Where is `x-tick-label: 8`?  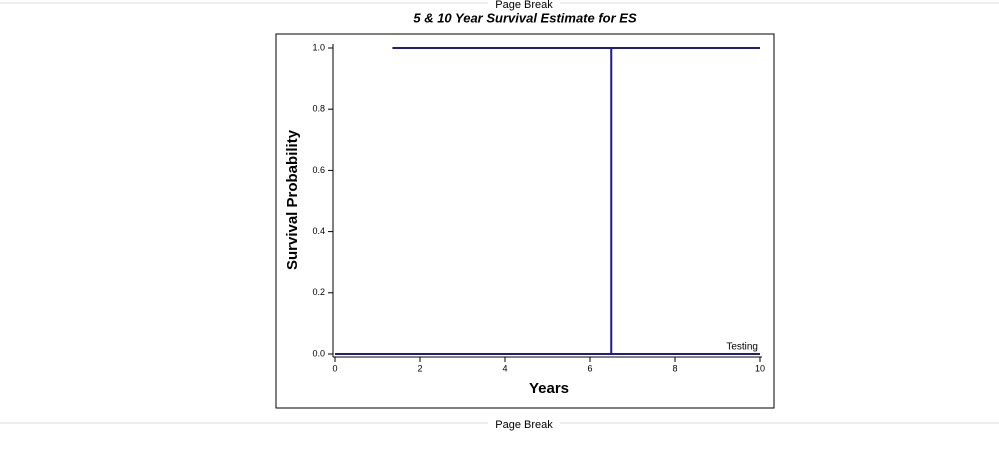 x-tick-label: 8 is located at coordinates (674, 368).